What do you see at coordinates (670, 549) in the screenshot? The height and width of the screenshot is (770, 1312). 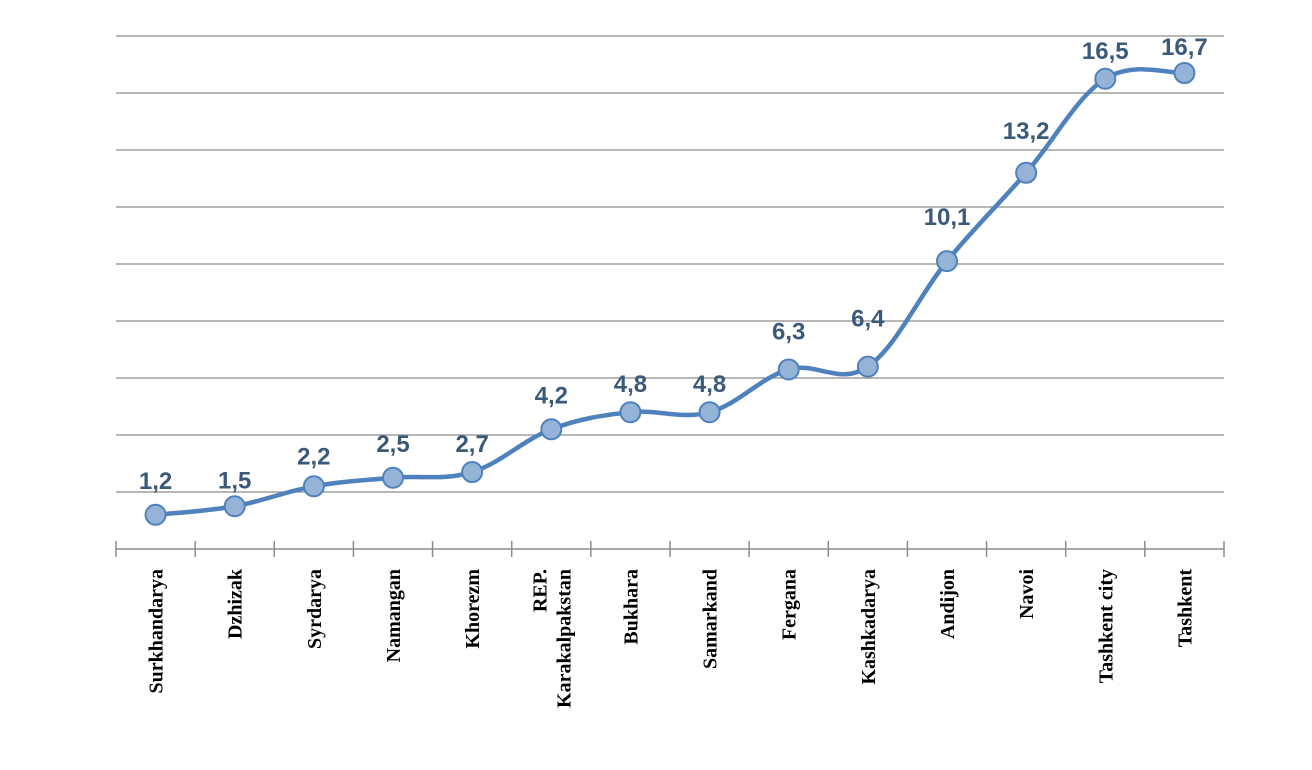 I see `x-axis` at bounding box center [670, 549].